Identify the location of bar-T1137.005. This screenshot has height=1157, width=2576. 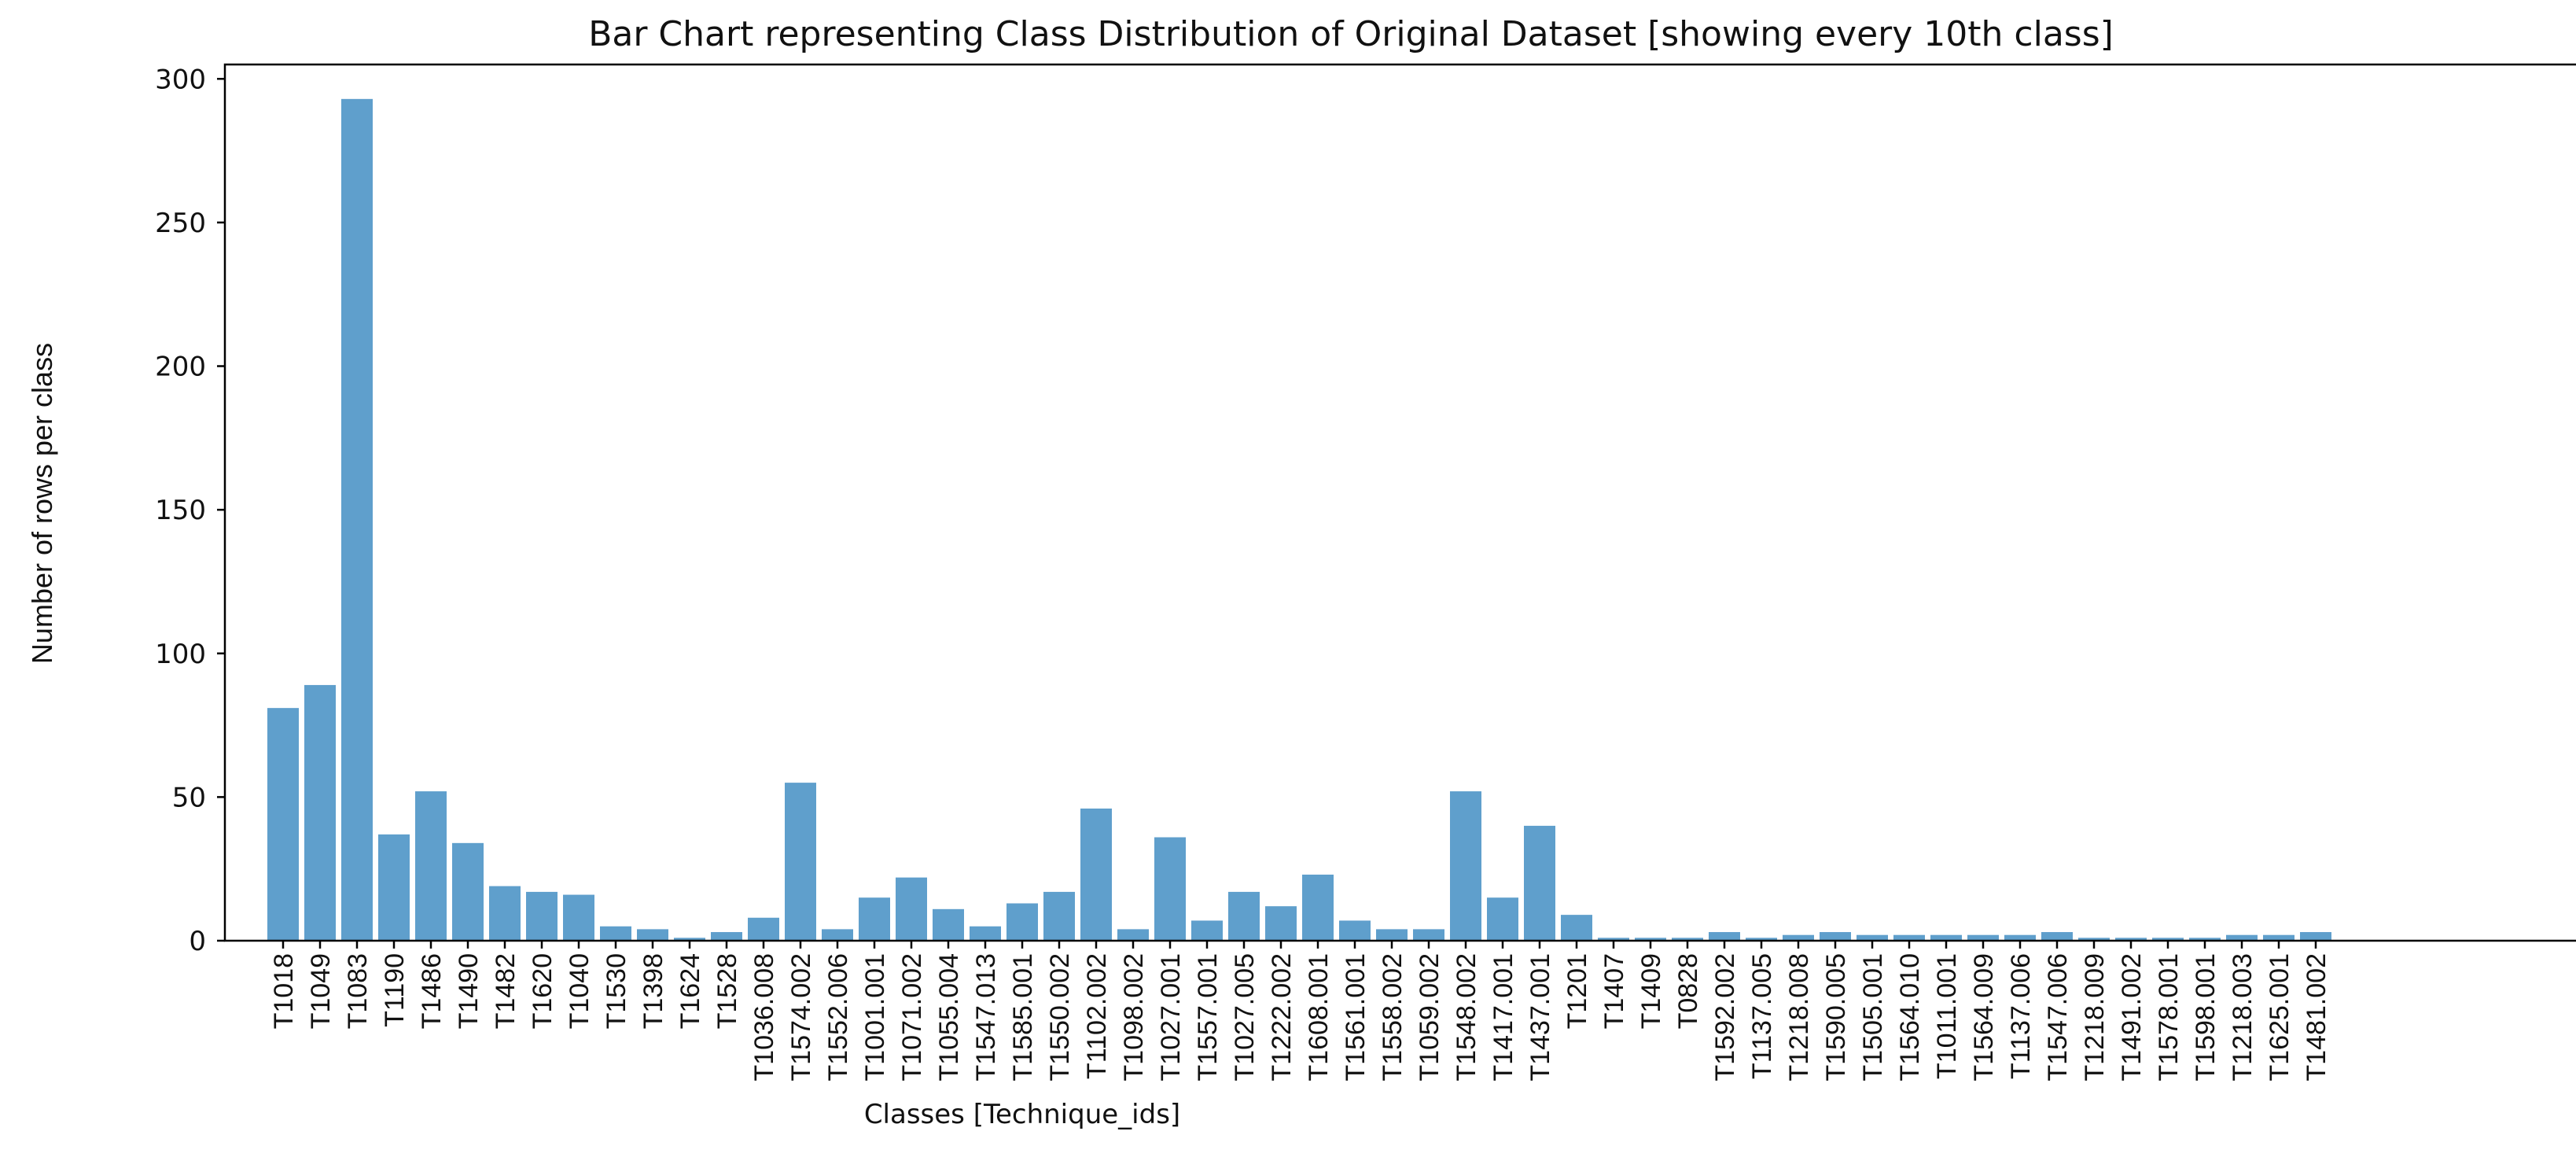
(1762, 940).